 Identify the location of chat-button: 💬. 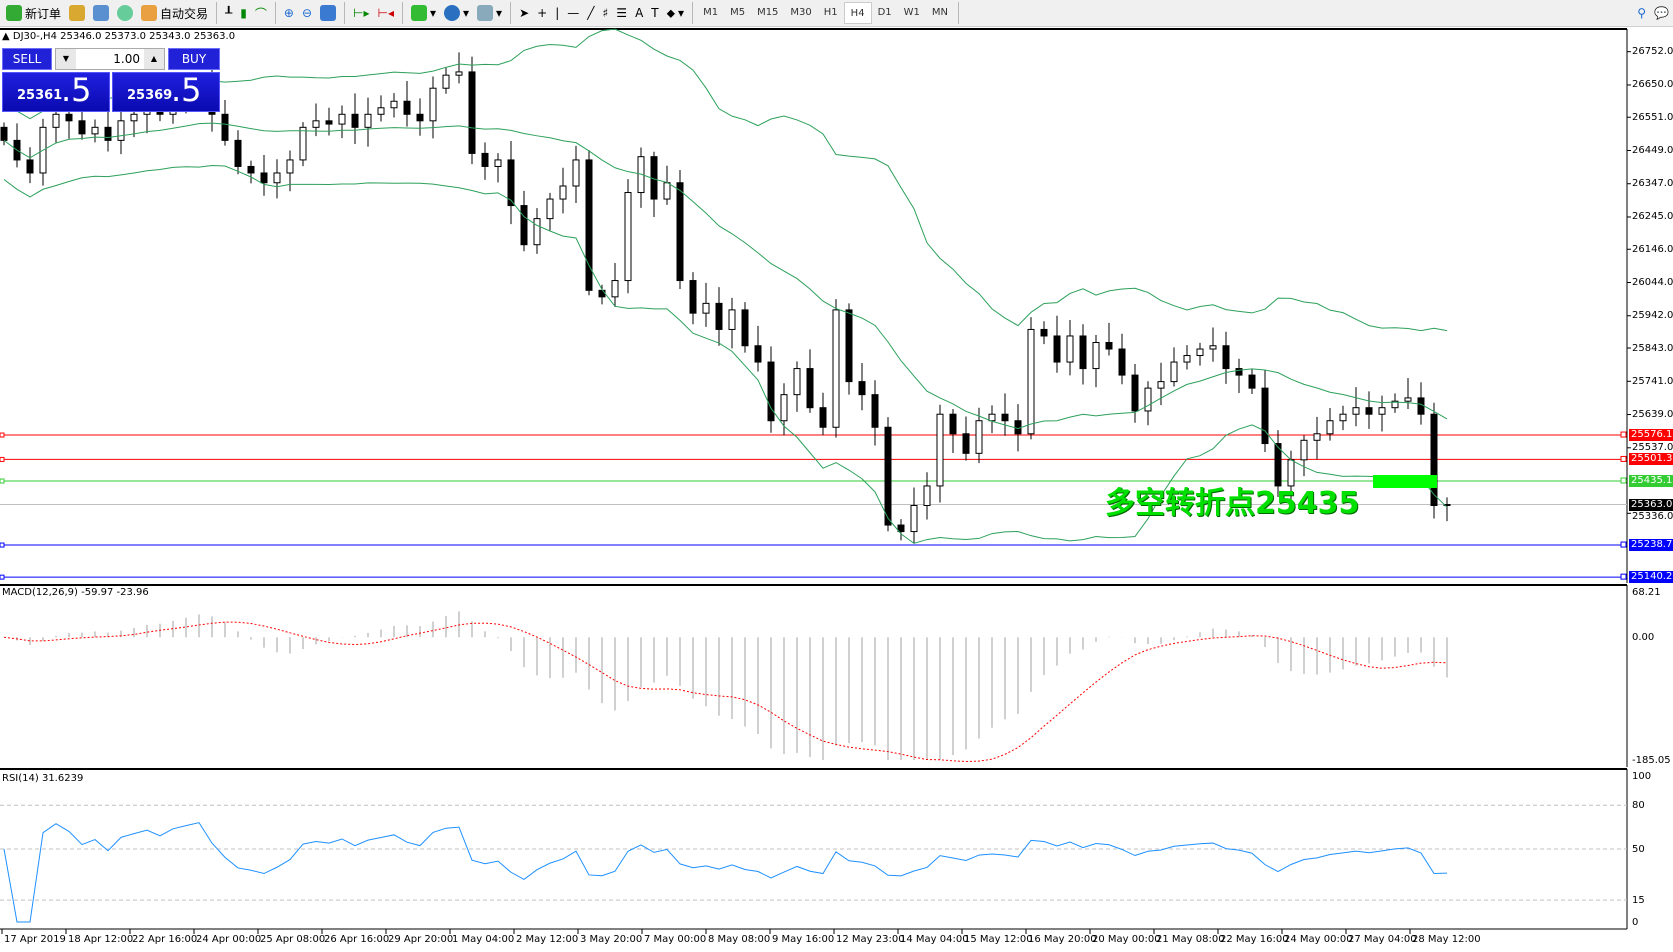
(1661, 13).